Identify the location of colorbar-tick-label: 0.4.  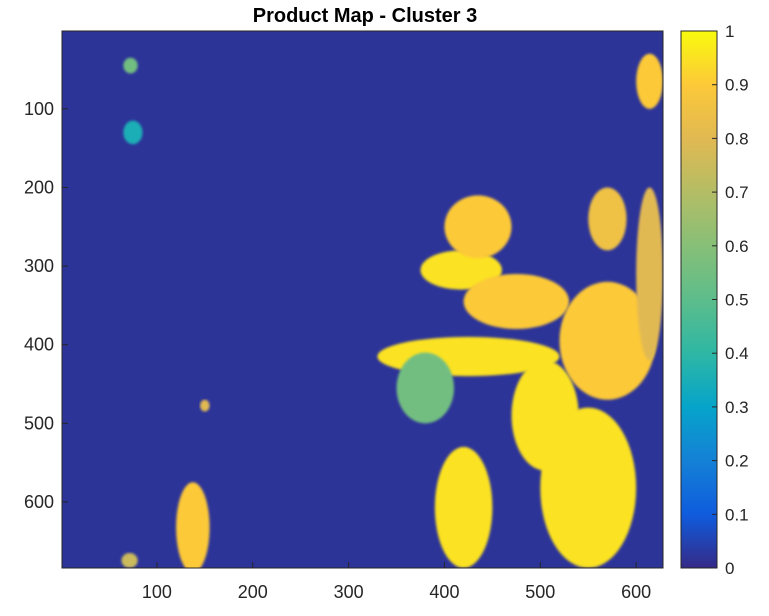
(737, 353).